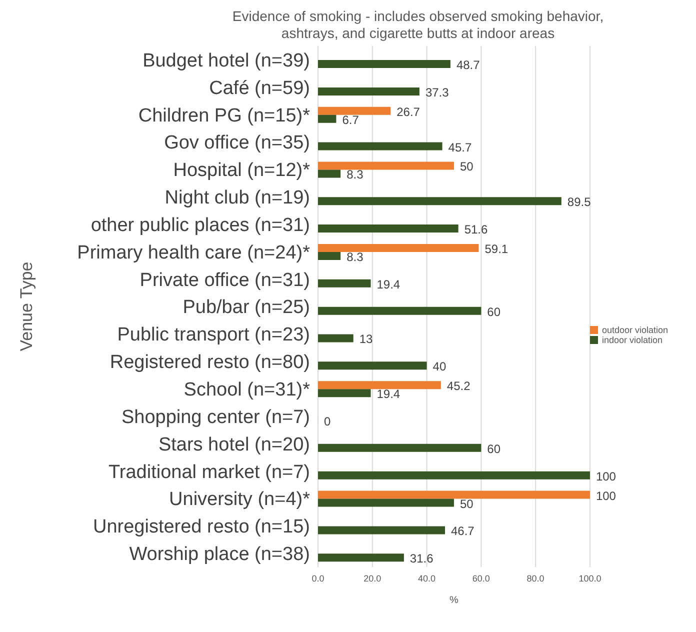  I want to click on x-tick-label: 40.0, so click(427, 578).